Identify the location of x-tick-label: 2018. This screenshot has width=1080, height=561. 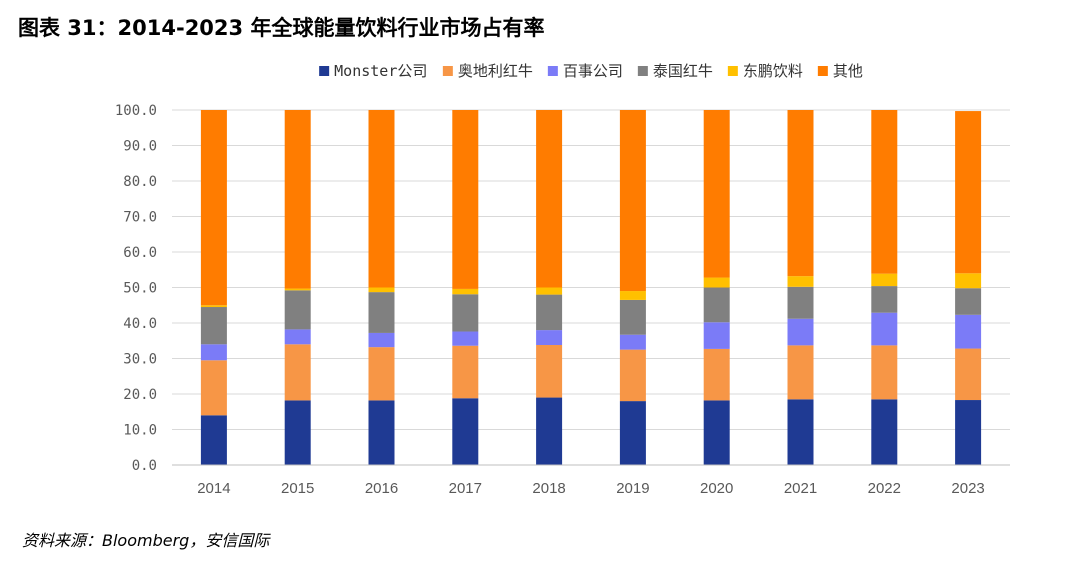
(548, 488).